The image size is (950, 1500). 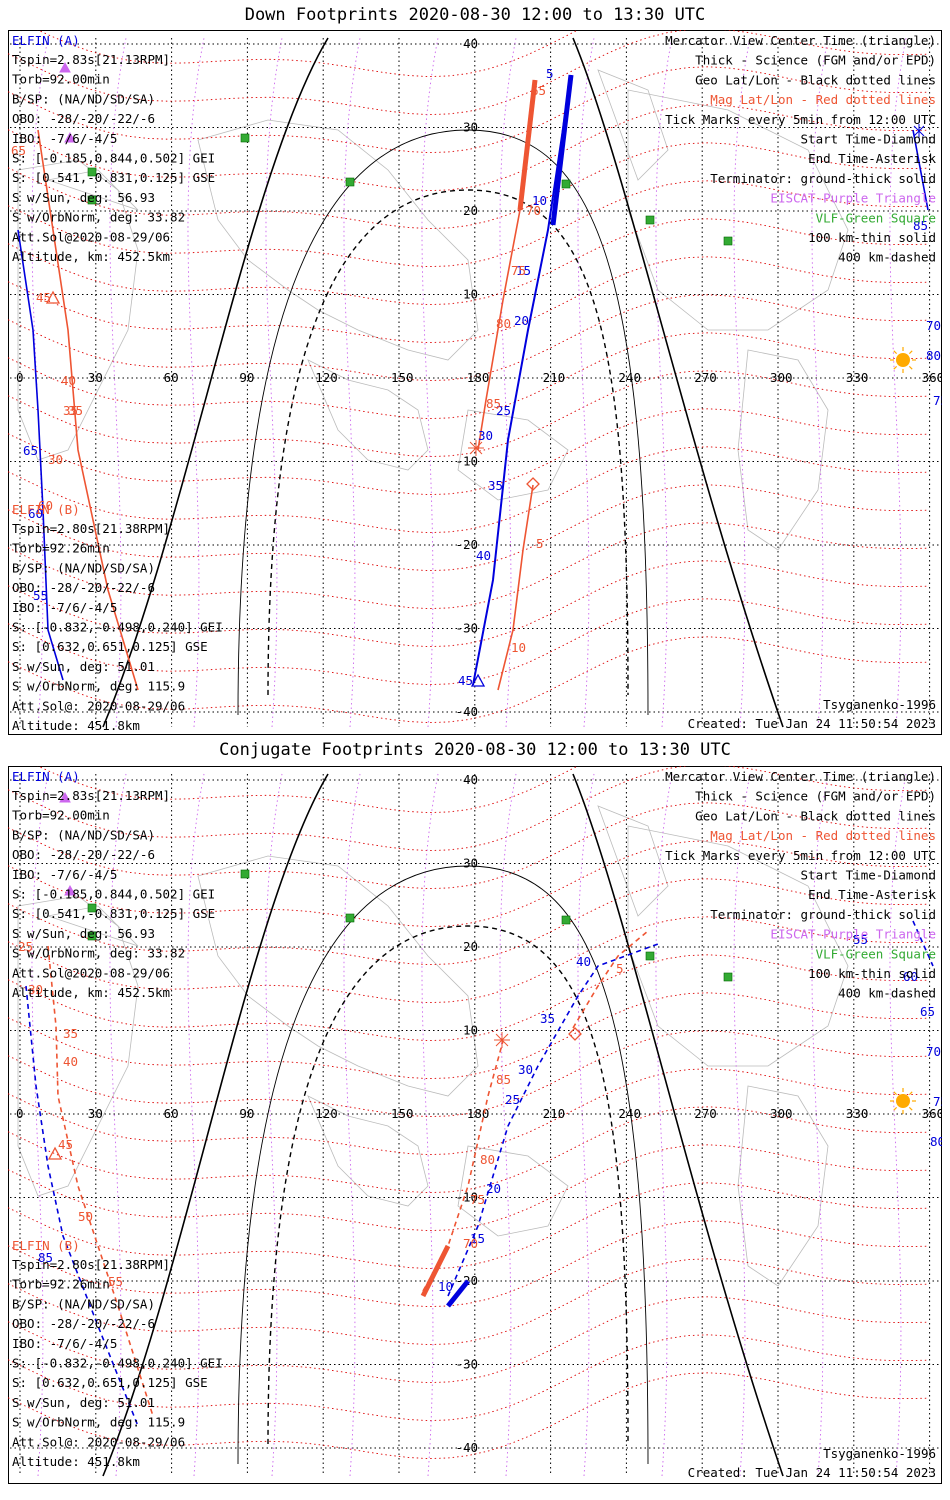 I want to click on ela-info-line: S: [-0.185,0.844,0.502] GEI, so click(x=113, y=158).